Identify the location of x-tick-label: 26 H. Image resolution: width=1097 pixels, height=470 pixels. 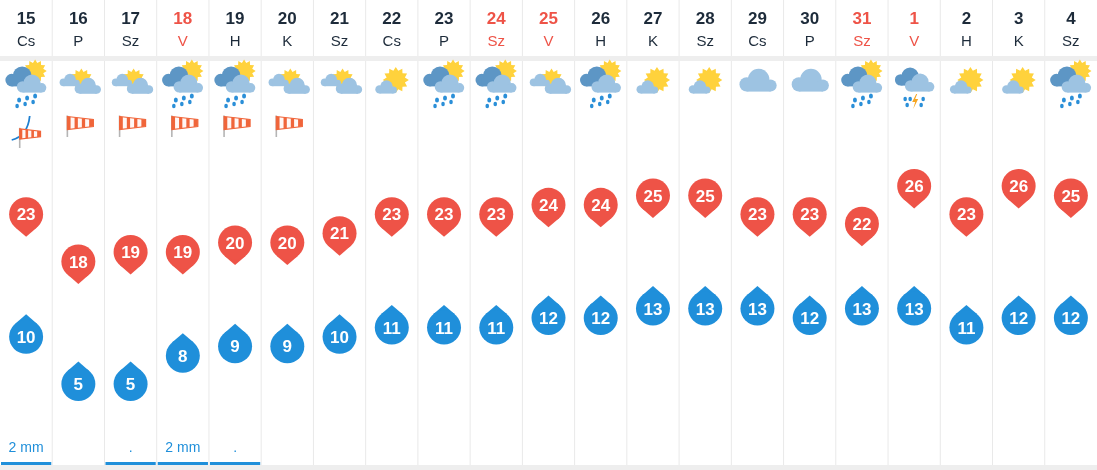
(601, 29).